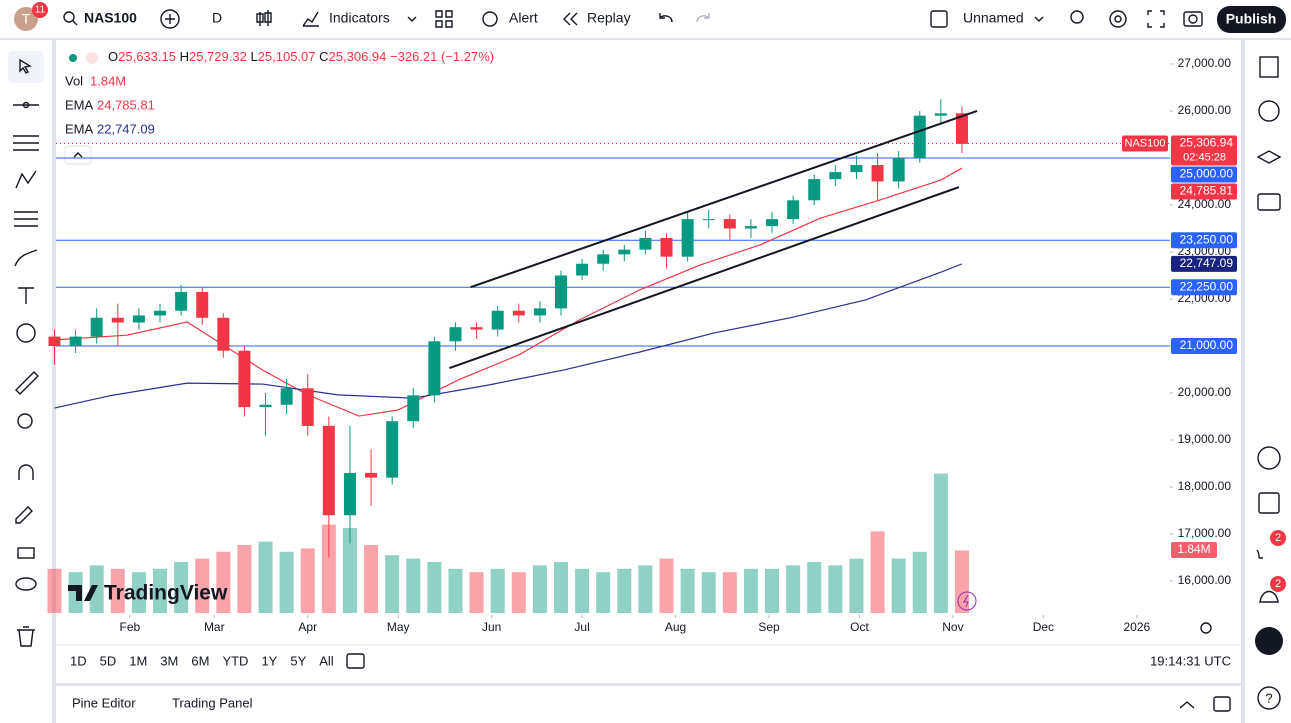 The height and width of the screenshot is (723, 1291). Describe the element at coordinates (703, 18) in the screenshot. I see `redo` at that location.